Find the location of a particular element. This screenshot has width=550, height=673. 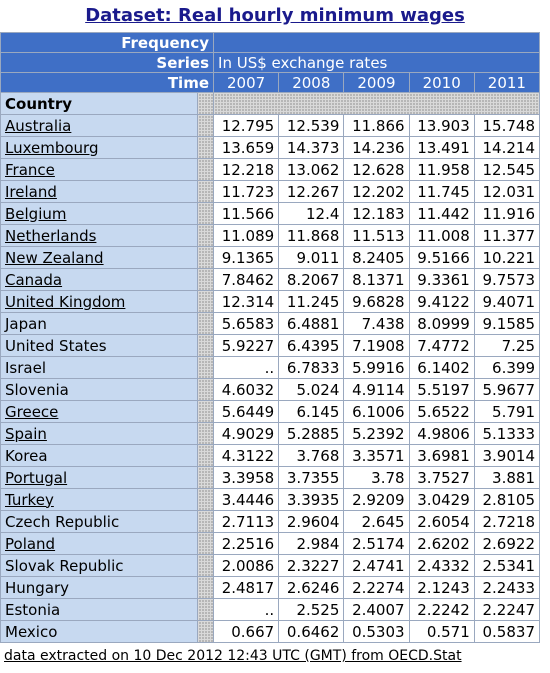

country-name: Israel is located at coordinates (25, 367).